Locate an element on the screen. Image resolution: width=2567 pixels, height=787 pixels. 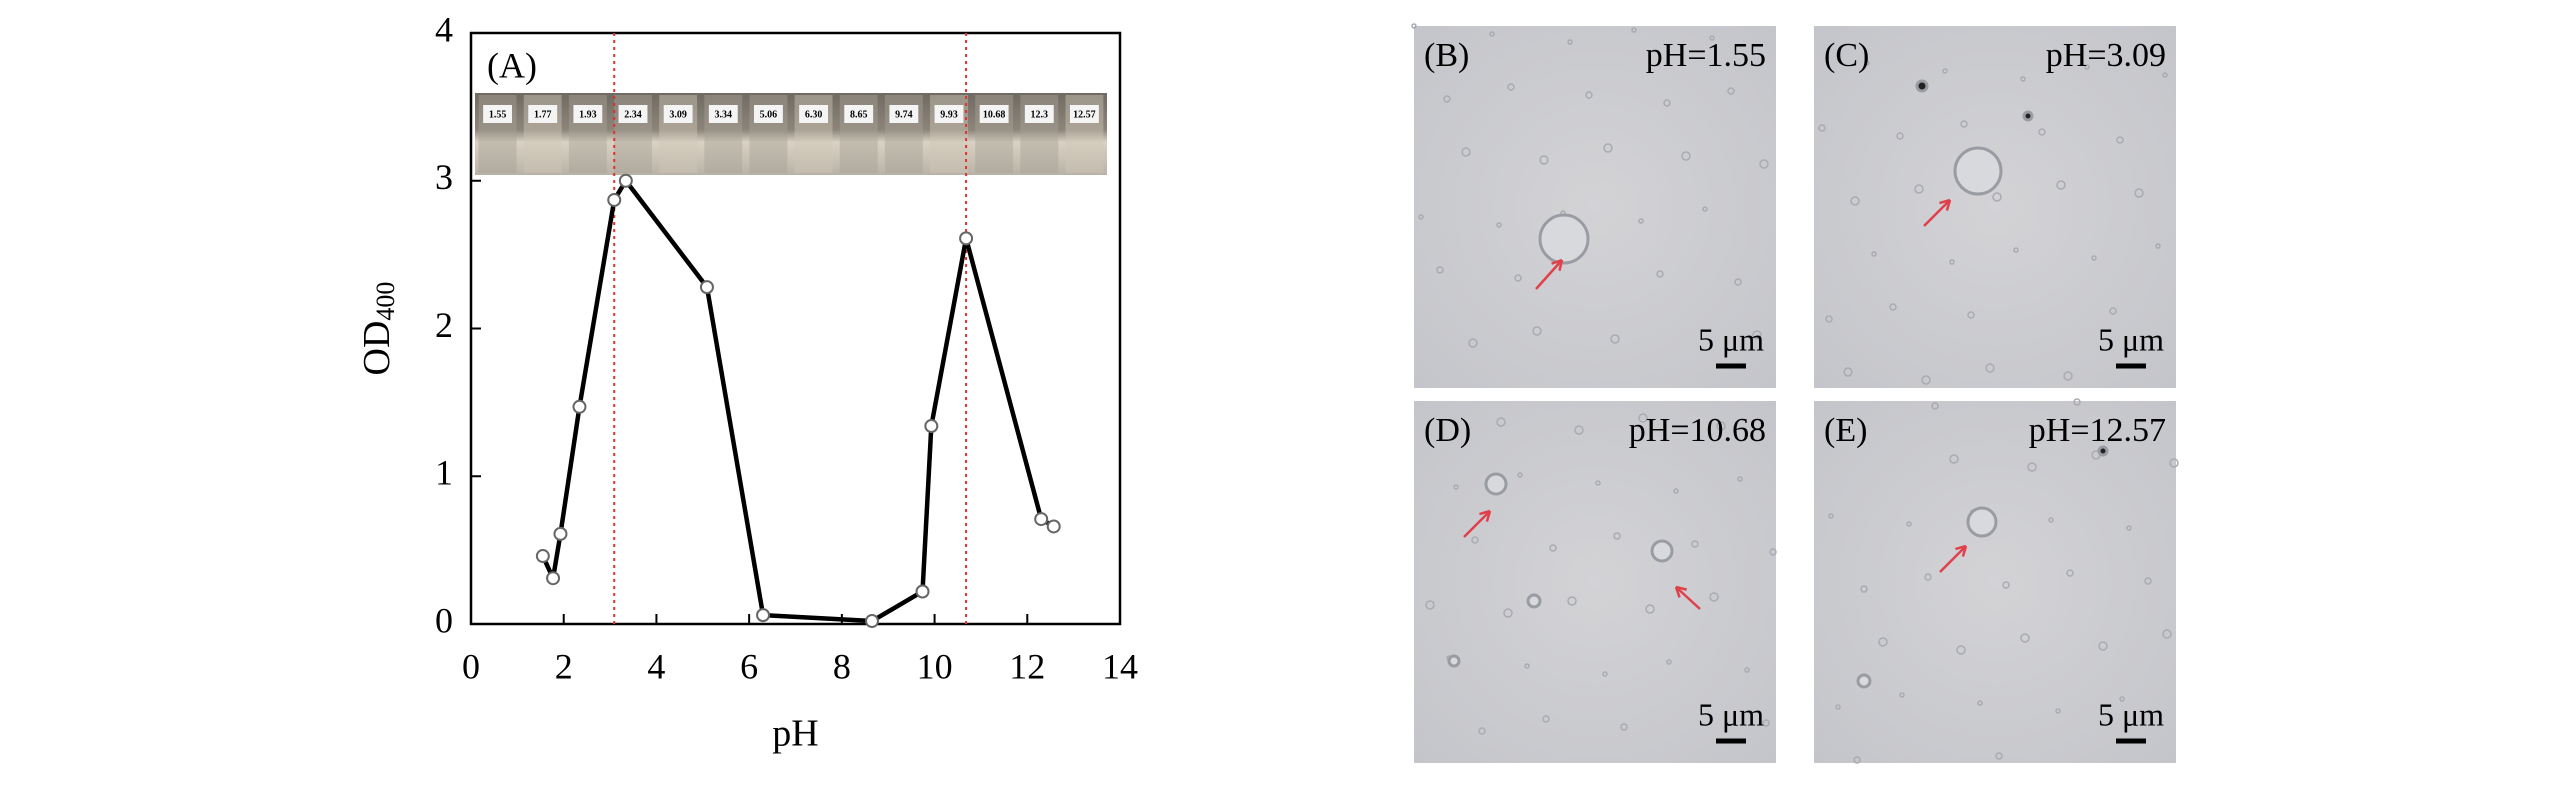
micrograph: (B) pH=1.55 5 μm is located at coordinates (1593, 205).